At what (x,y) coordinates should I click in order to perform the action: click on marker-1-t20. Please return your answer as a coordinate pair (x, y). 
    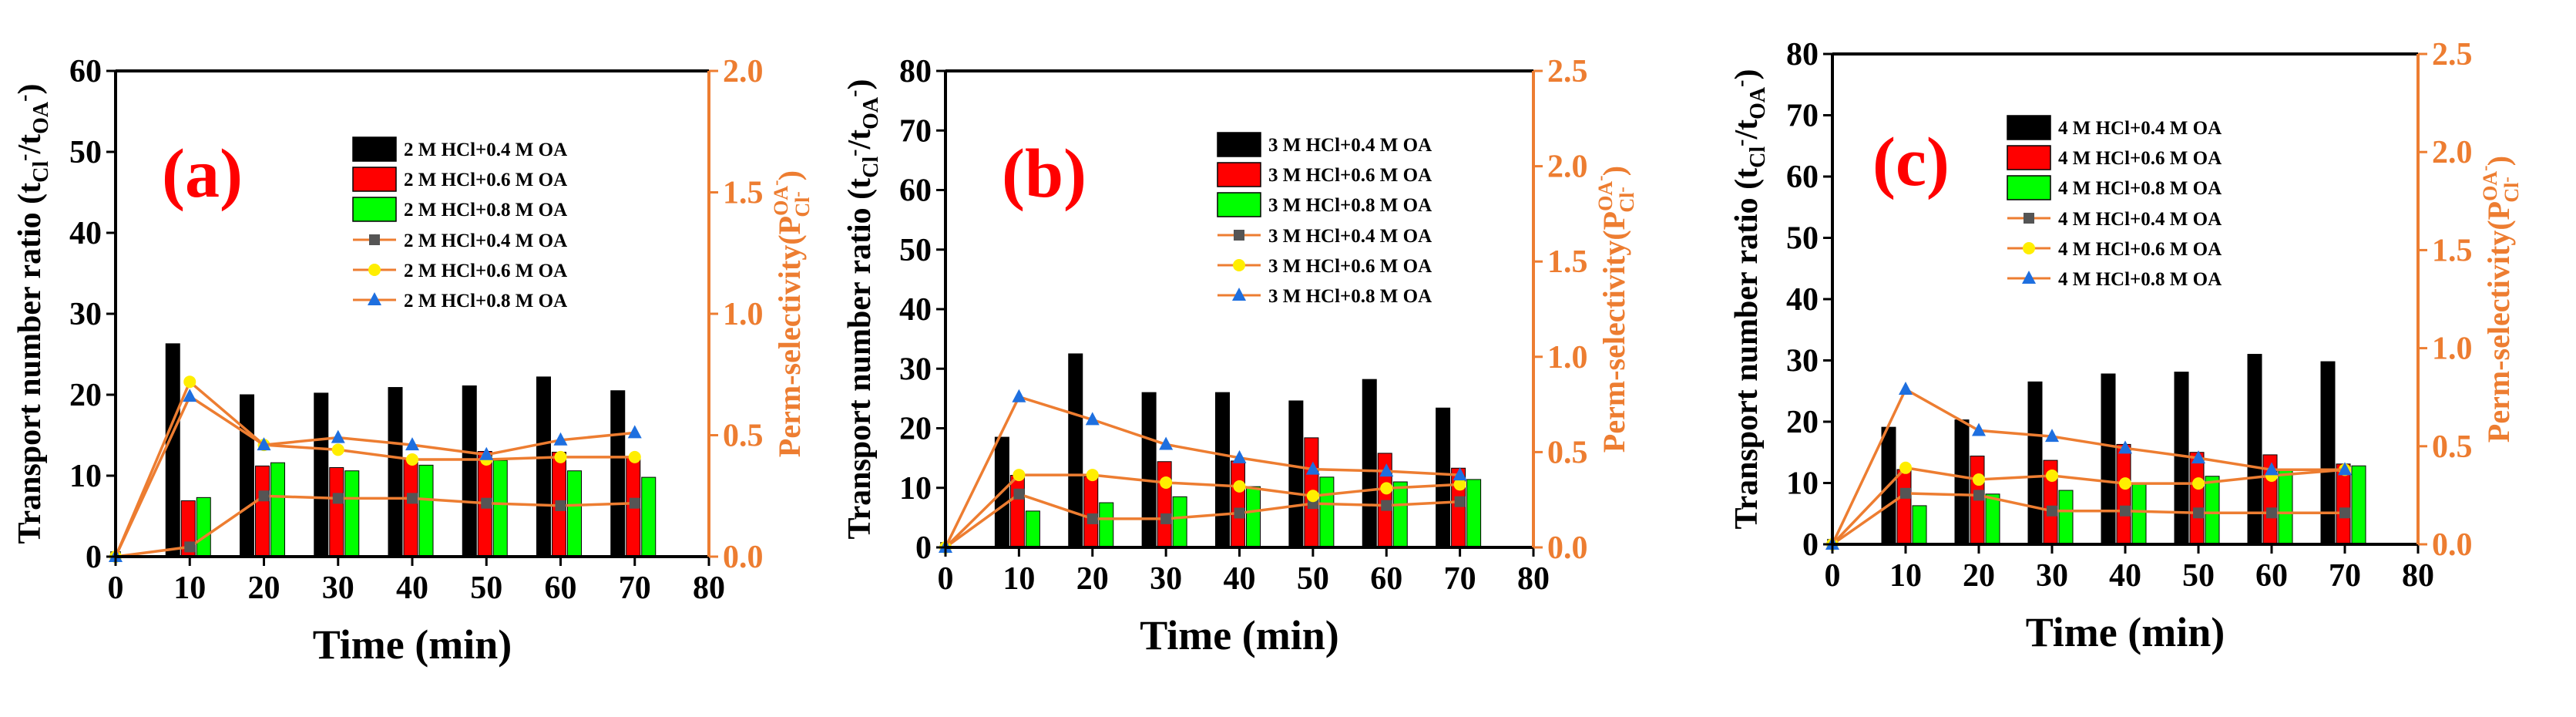
    Looking at the image, I should click on (264, 496).